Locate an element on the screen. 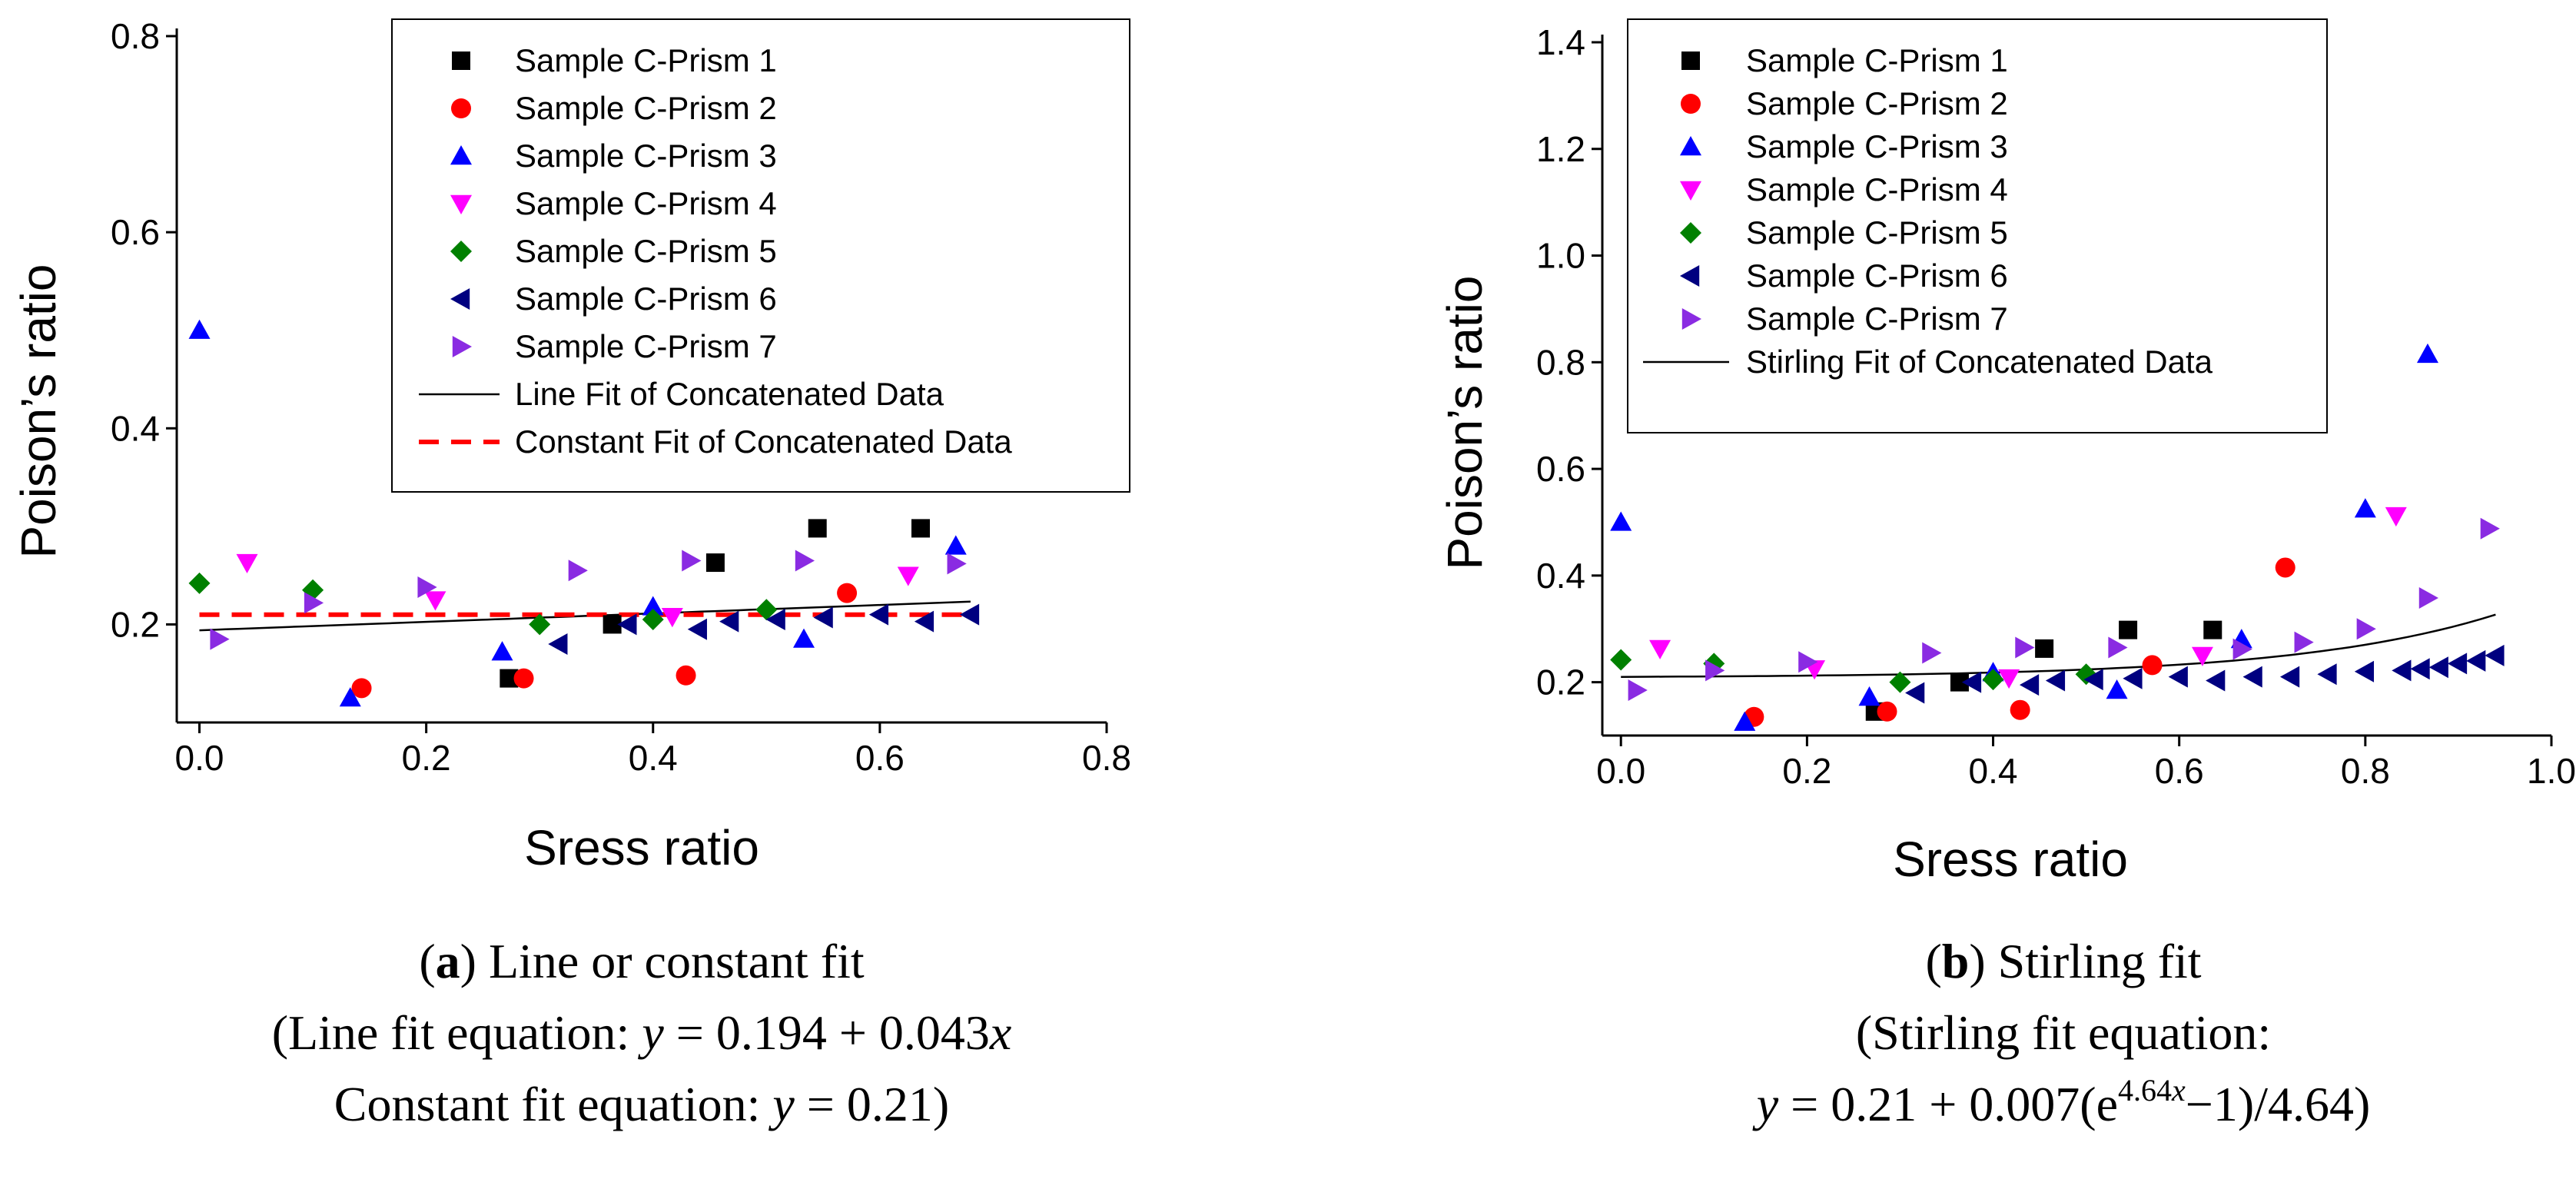  y-tick-label: 0.6 is located at coordinates (135, 232).